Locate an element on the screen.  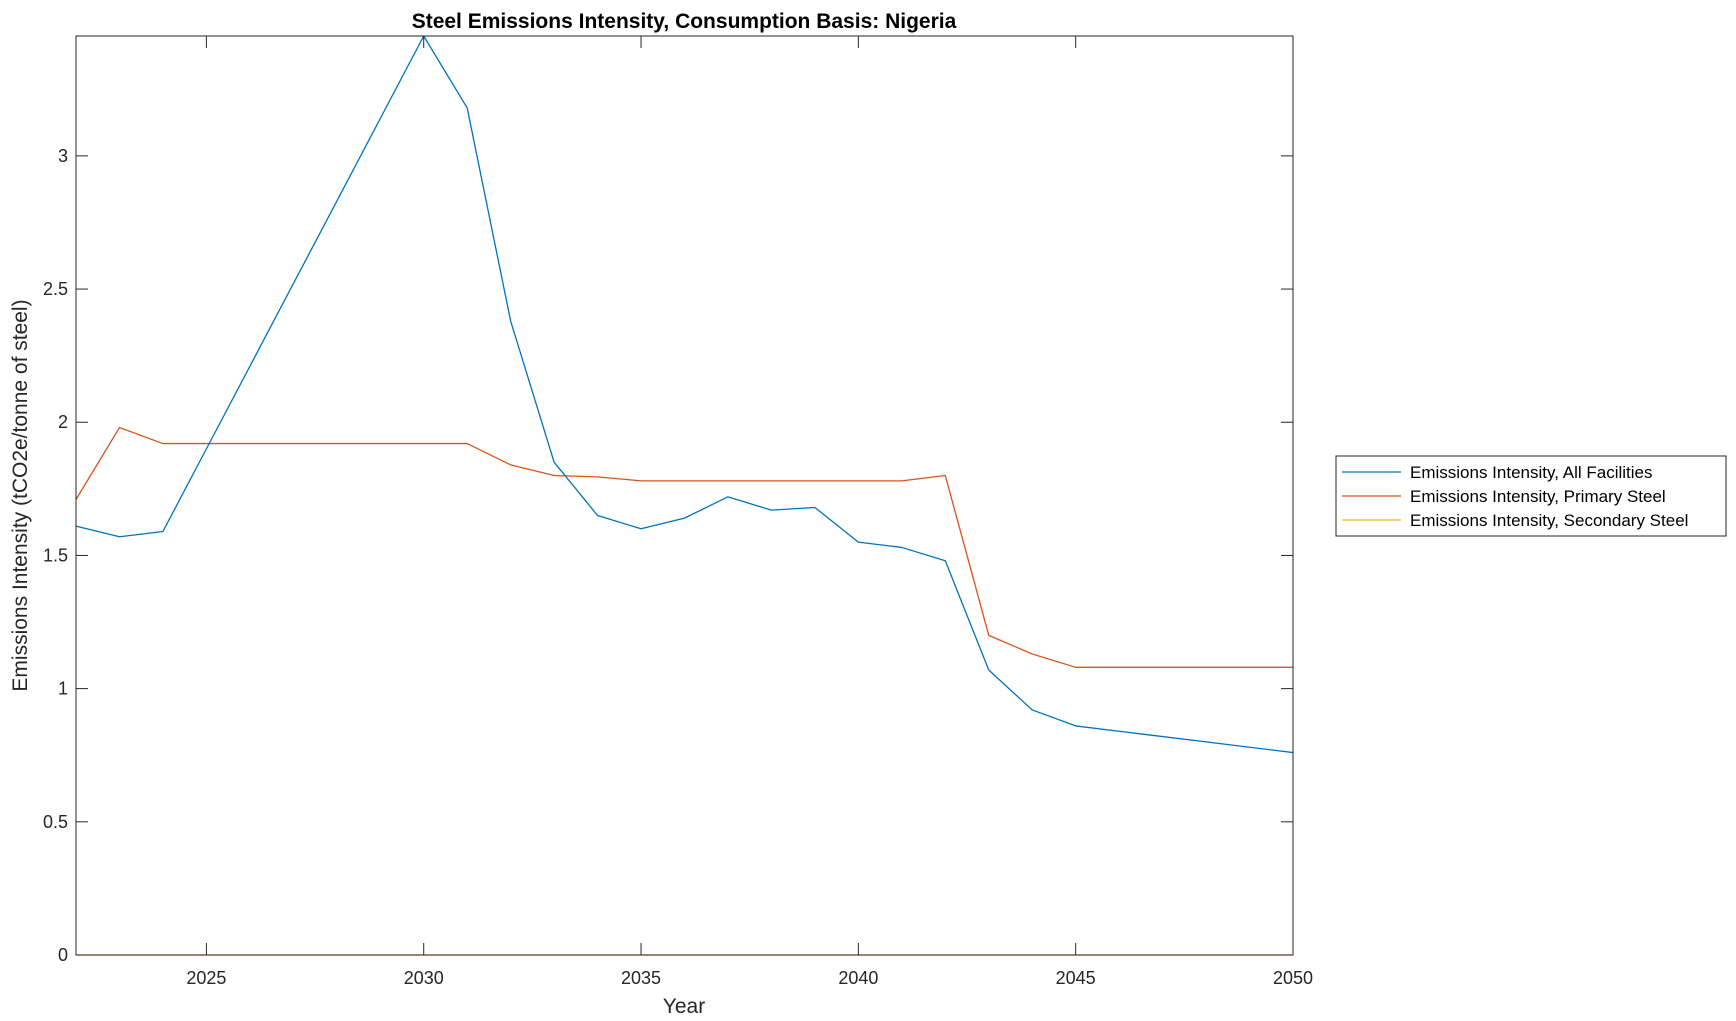
x-tick-label: 2025 is located at coordinates (206, 978).